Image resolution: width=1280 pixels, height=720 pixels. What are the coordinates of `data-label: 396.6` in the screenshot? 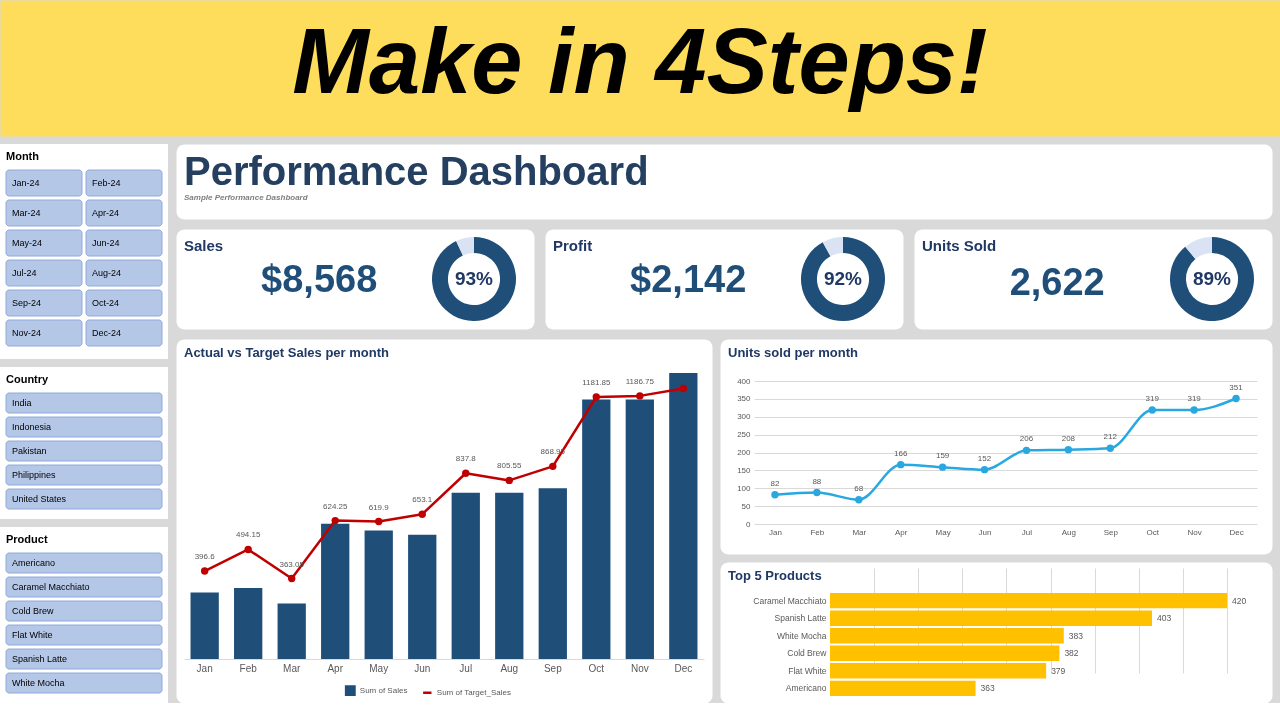 It's located at (205, 557).